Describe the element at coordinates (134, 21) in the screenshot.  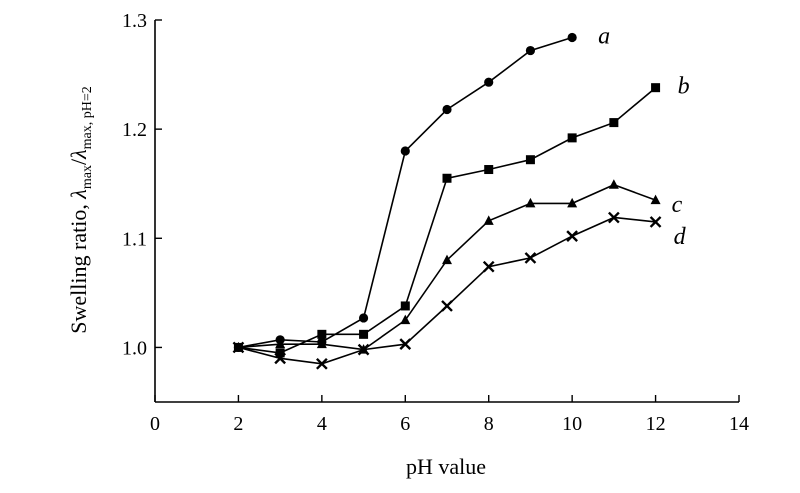
I see `y-tick-label: 1.3` at that location.